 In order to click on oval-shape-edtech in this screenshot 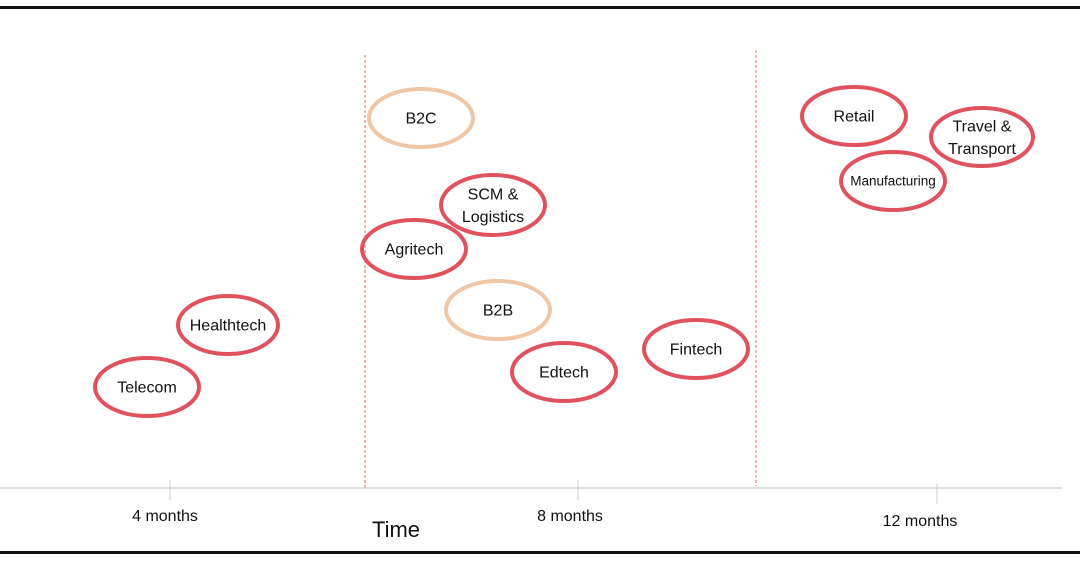, I will do `click(564, 372)`.